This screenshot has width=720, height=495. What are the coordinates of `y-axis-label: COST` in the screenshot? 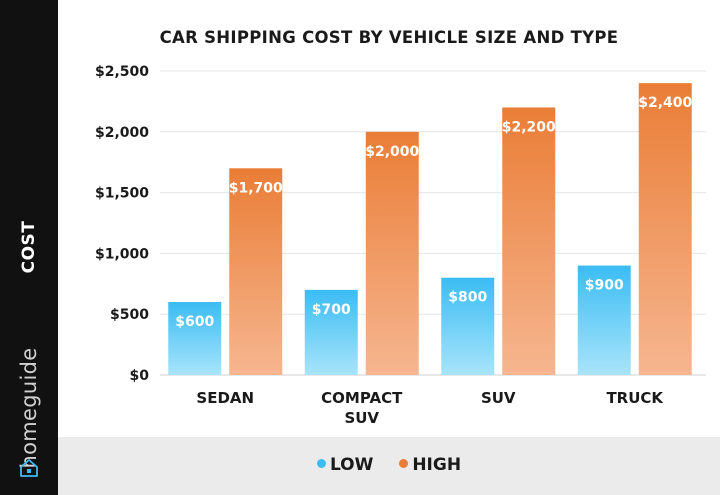 It's located at (29, 247).